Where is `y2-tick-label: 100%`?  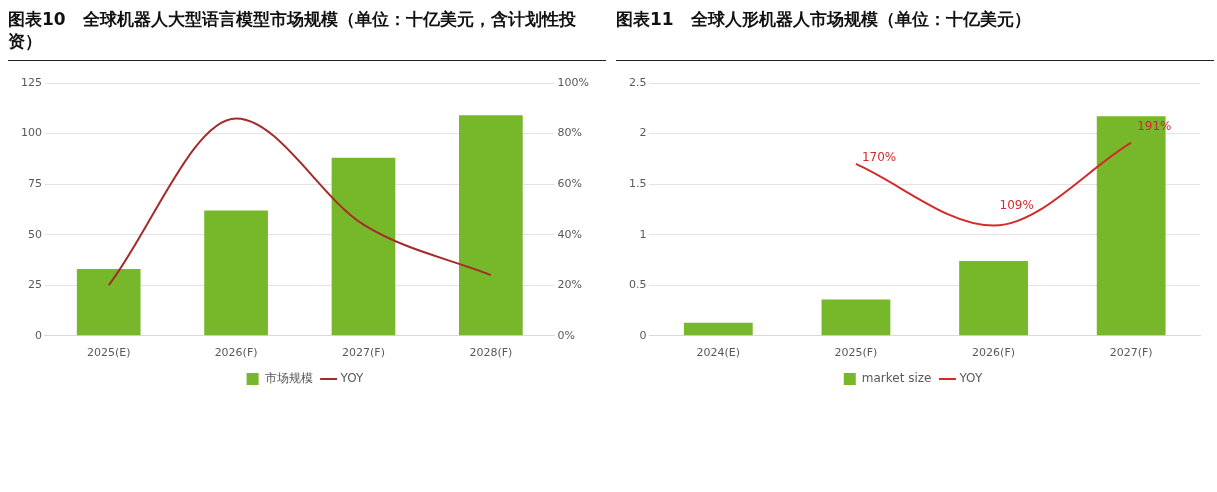
y2-tick-label: 100% is located at coordinates (573, 82).